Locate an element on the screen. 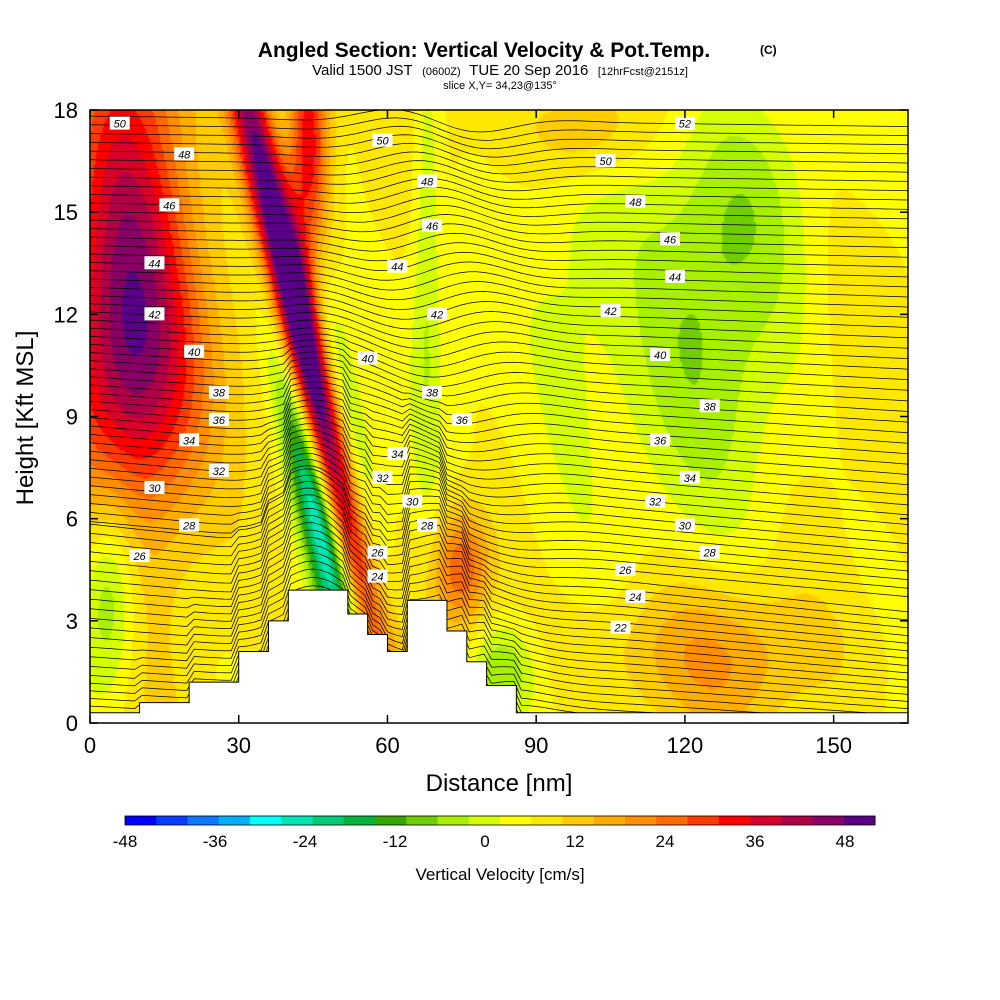  contour-label-text: 32 is located at coordinates (655, 503).